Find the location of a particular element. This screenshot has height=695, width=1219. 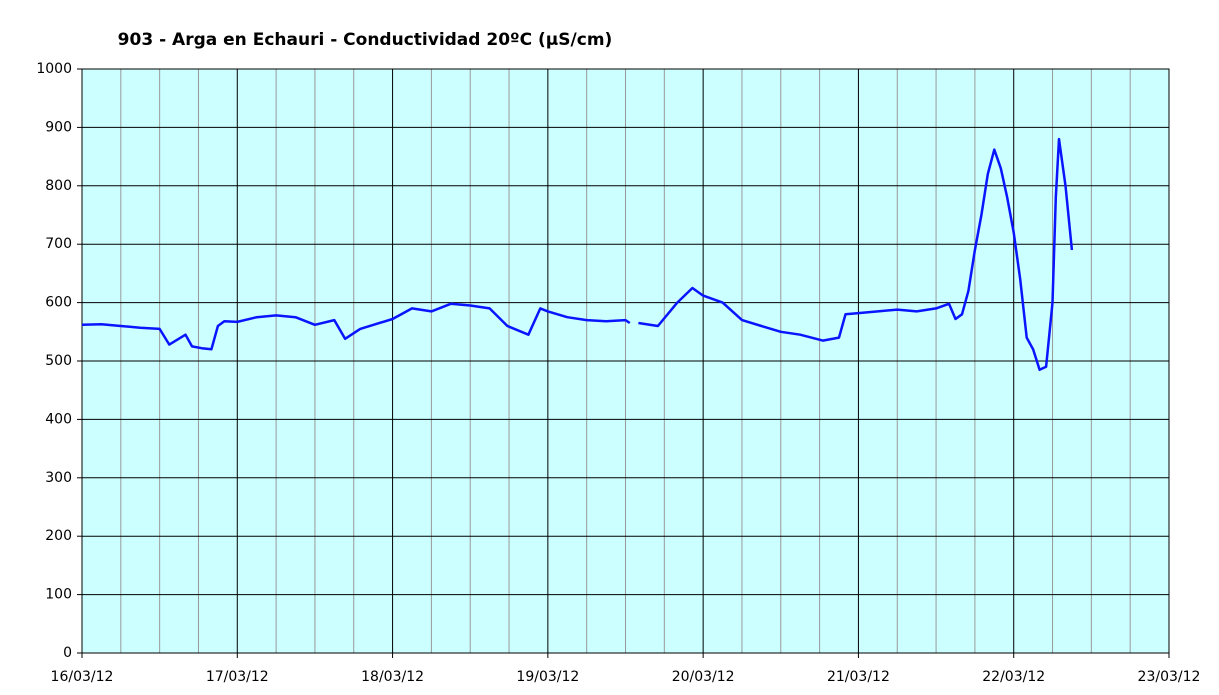

x-tick-label: 16/03/12 is located at coordinates (82, 677).